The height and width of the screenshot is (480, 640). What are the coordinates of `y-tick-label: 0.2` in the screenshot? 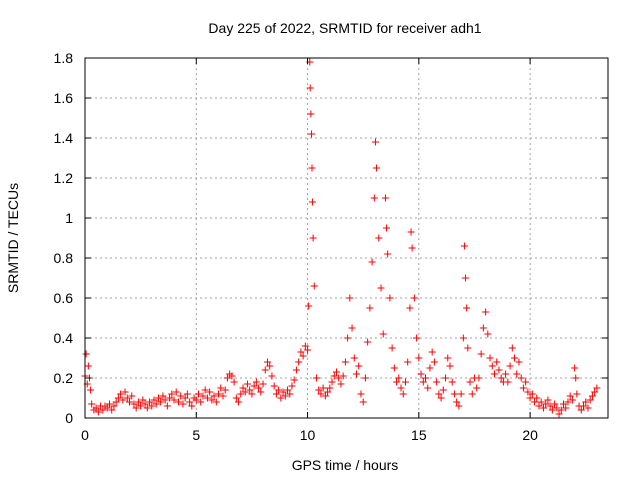 It's located at (64, 378).